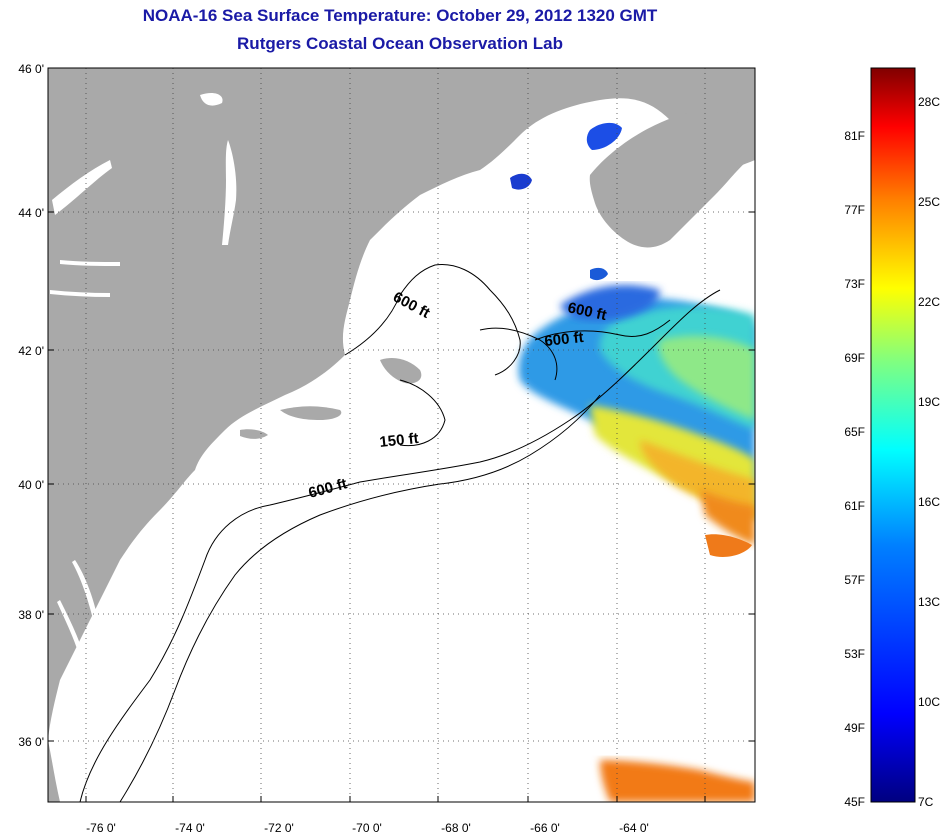 The width and height of the screenshot is (944, 840). I want to click on latitude-label: 46 0', so click(31, 69).